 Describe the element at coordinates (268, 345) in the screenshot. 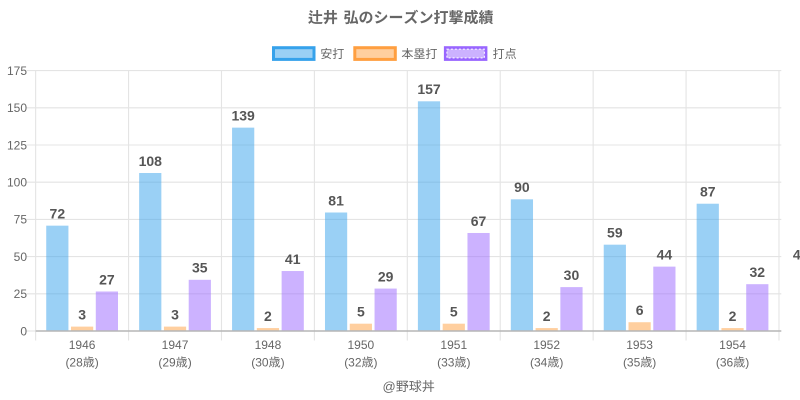

I see `svg-text: 1948` at that location.